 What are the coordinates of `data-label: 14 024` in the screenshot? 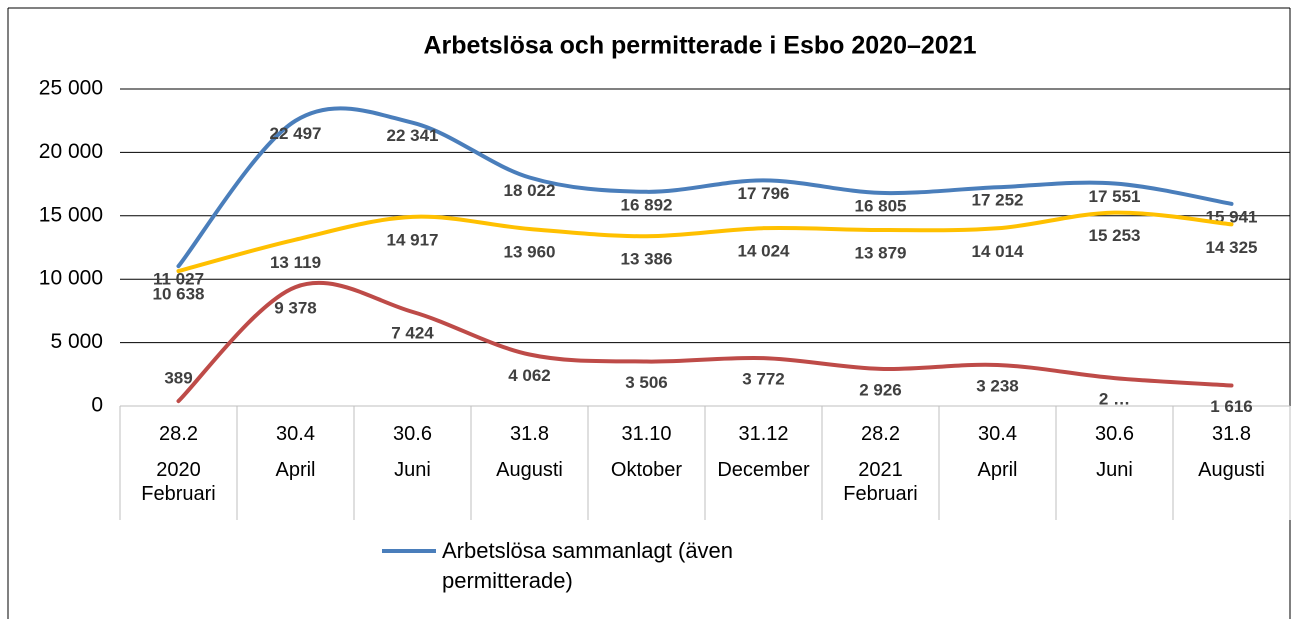 It's located at (764, 251).